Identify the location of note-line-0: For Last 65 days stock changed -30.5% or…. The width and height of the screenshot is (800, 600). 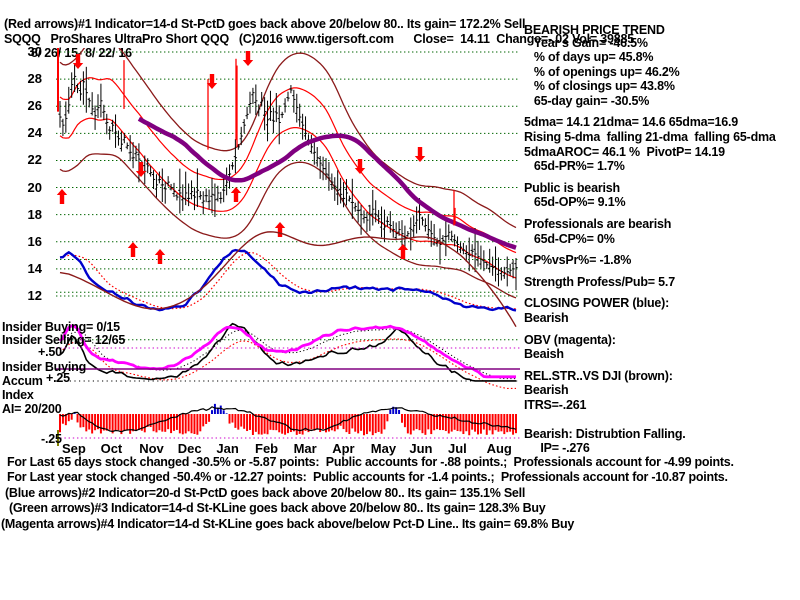
(370, 462).